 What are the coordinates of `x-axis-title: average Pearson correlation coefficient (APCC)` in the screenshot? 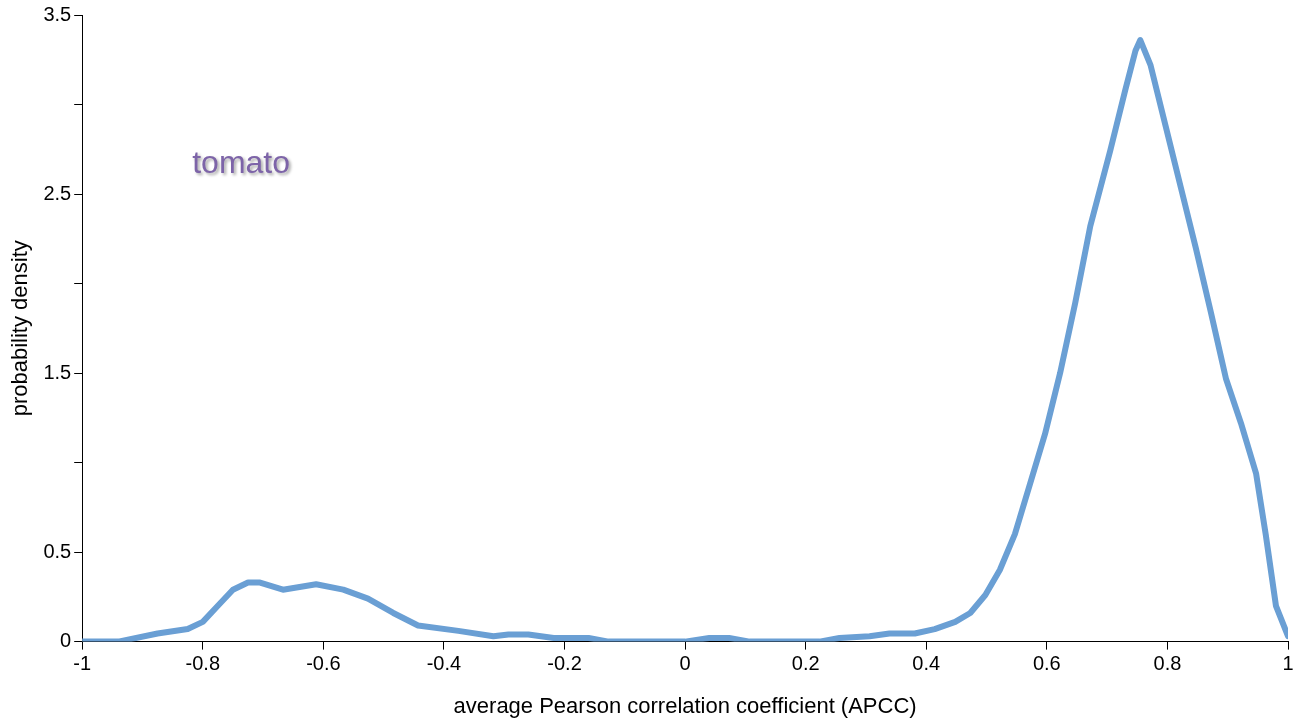 It's located at (685, 705).